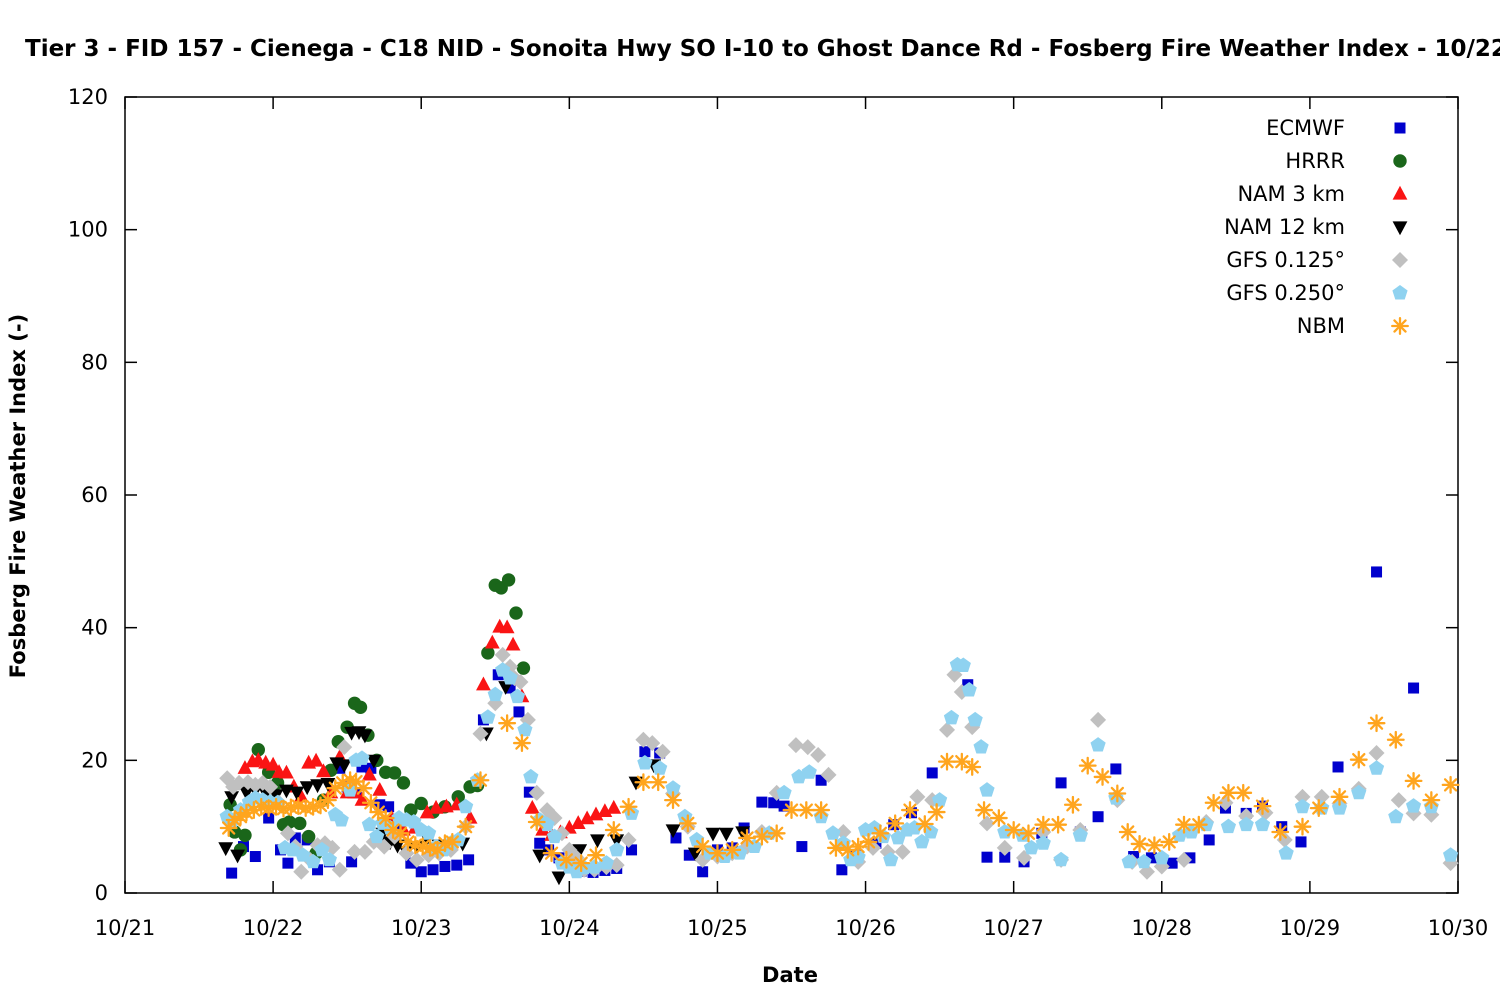 Image resolution: width=1500 pixels, height=1000 pixels. I want to click on x-tick-label: 10/28, so click(1162, 928).